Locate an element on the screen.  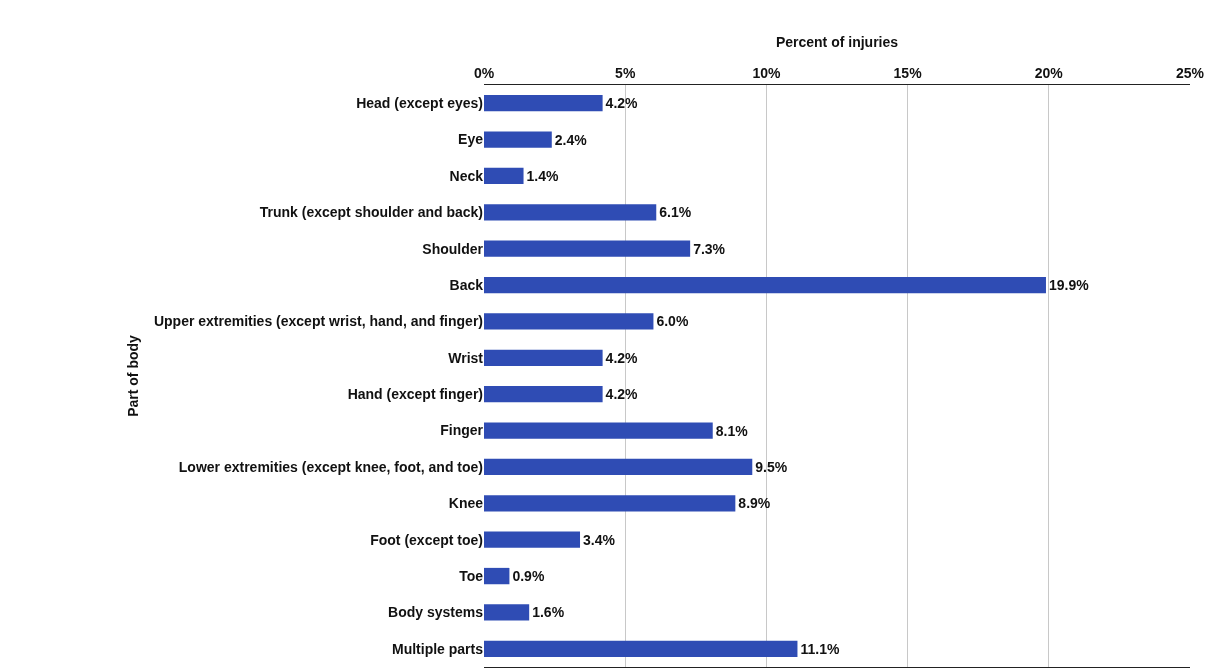
y-tick-label: Wrist is located at coordinates (466, 357).